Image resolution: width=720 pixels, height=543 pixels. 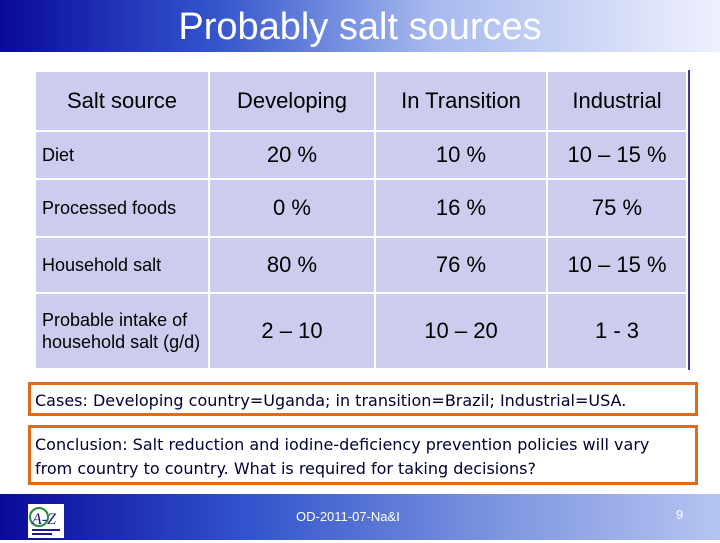 What do you see at coordinates (122, 101) in the screenshot?
I see `header-salt-source: Salt source` at bounding box center [122, 101].